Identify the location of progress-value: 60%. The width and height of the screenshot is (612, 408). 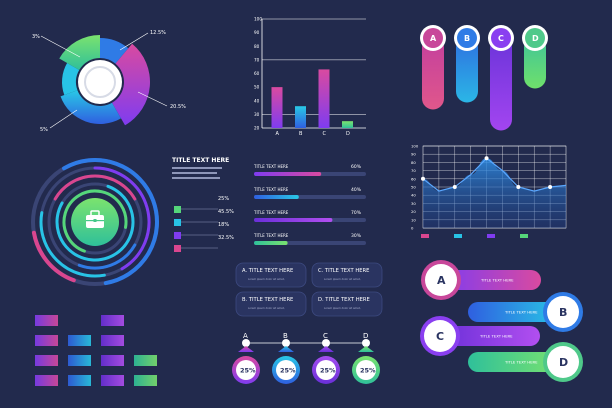
(356, 167).